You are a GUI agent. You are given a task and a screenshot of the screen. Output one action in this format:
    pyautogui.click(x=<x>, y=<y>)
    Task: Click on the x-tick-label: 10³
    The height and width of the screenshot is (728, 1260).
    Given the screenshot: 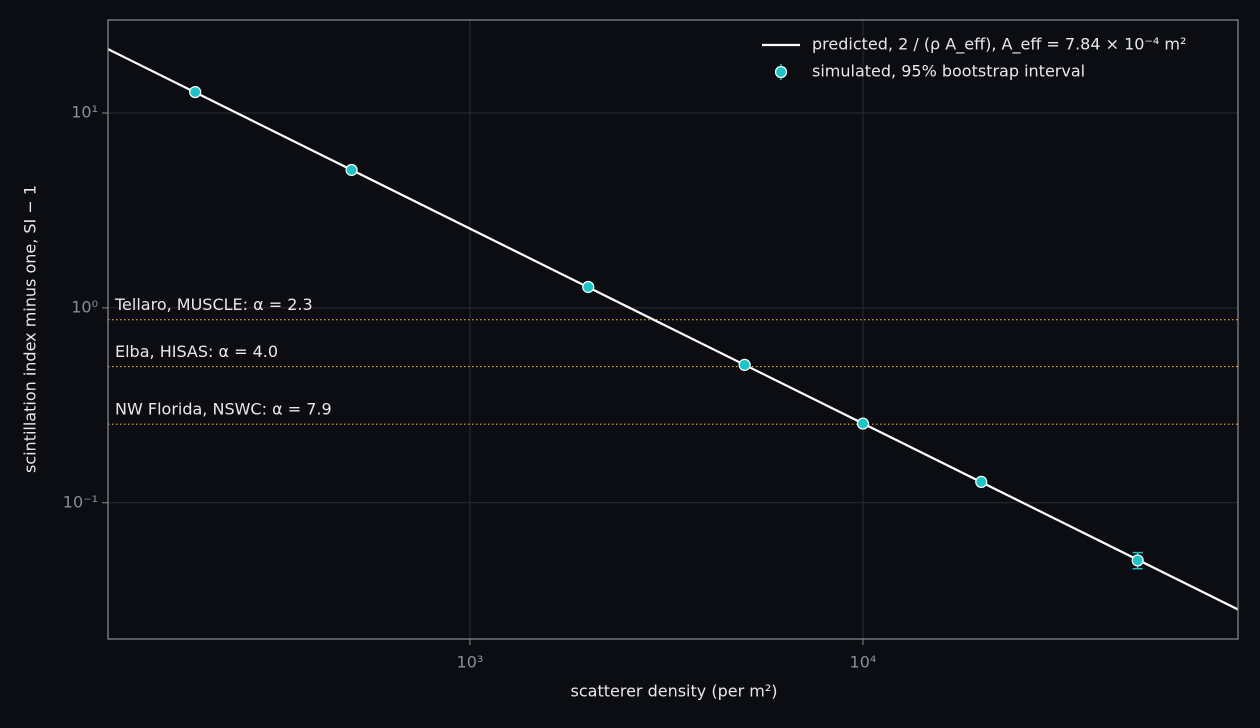 What is the action you would take?
    pyautogui.click(x=470, y=662)
    